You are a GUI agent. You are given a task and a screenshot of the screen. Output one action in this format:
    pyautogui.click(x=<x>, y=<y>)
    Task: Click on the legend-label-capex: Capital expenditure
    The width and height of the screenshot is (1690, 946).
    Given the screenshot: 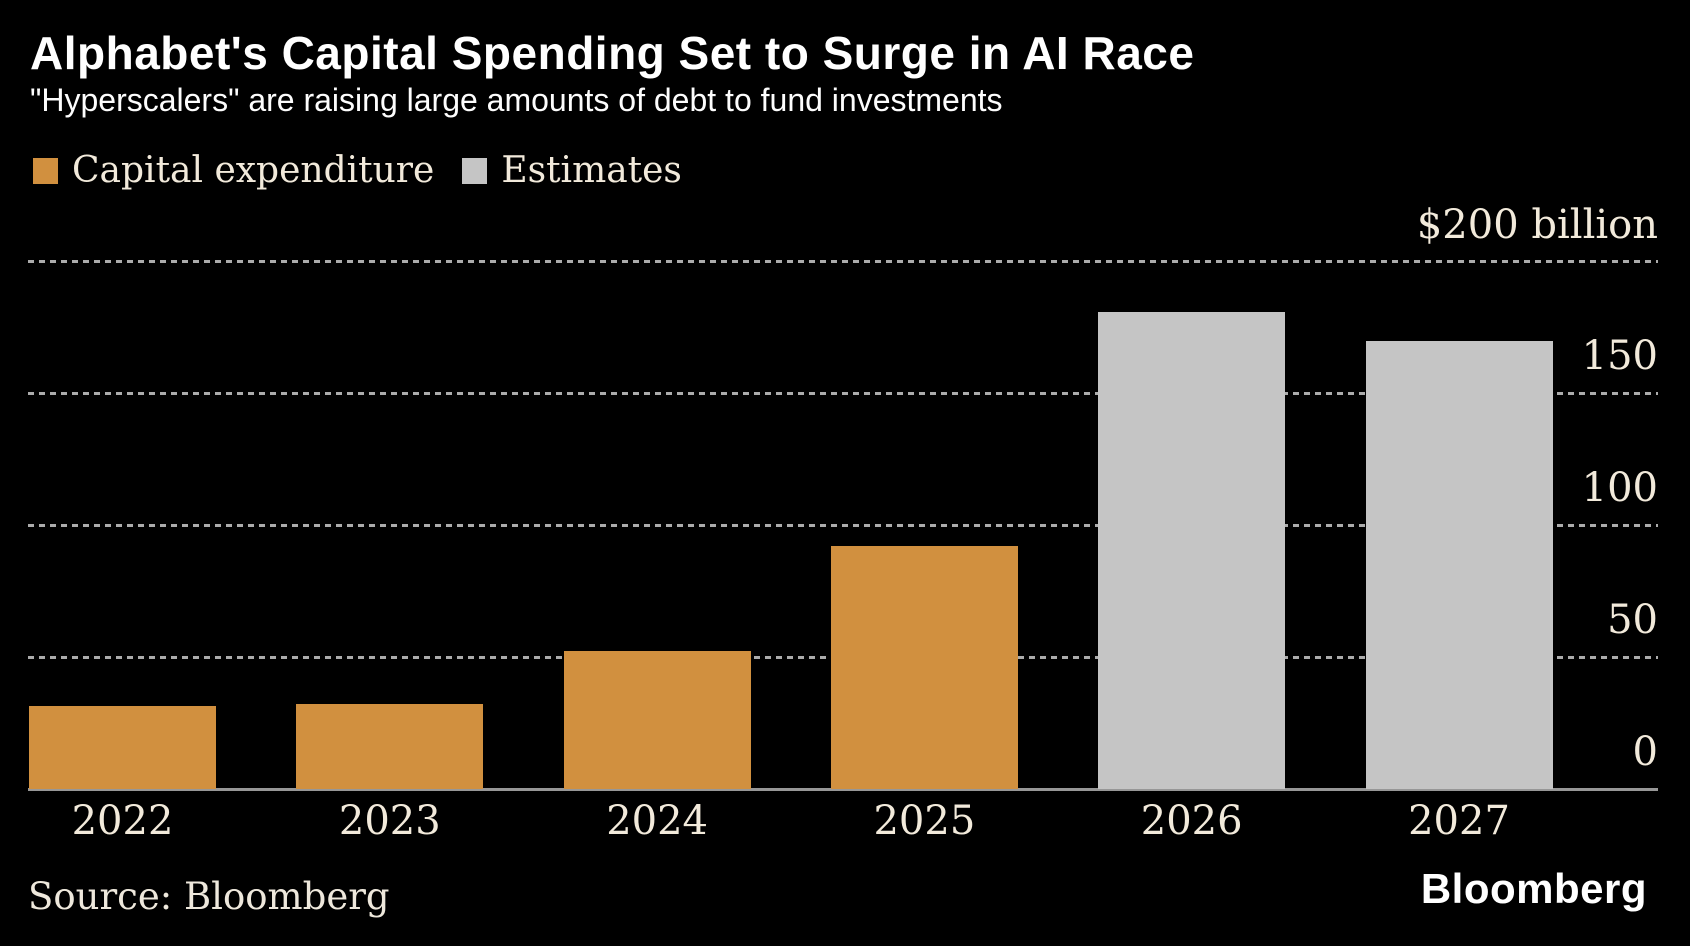 What is the action you would take?
    pyautogui.click(x=253, y=170)
    